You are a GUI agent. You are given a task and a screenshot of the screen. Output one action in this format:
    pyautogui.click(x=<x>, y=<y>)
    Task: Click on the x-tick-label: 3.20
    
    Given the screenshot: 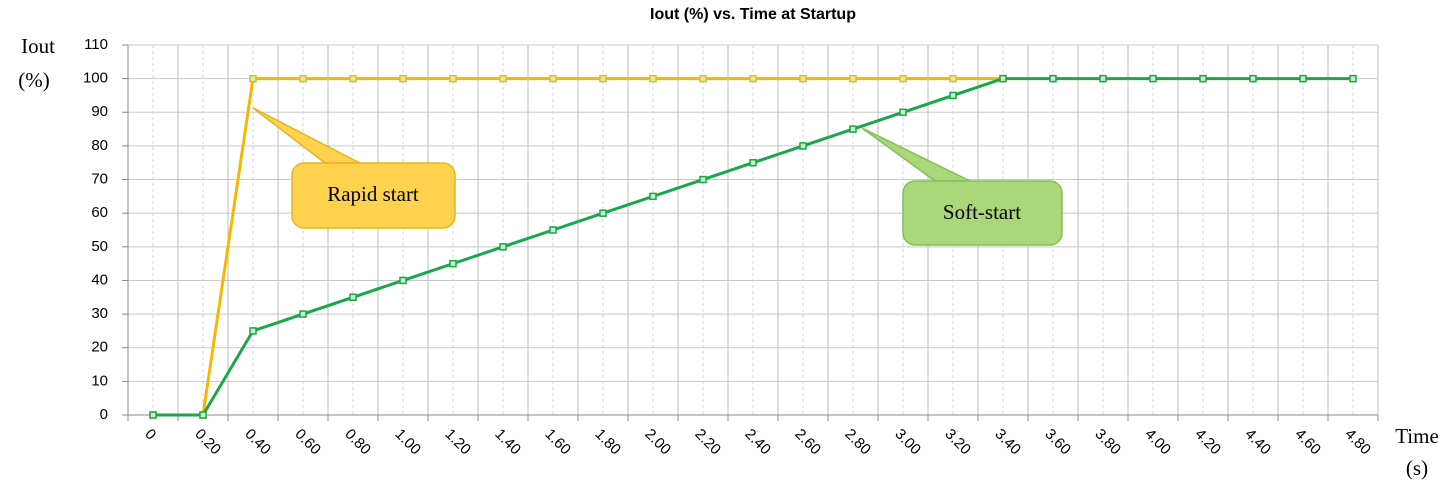 What is the action you would take?
    pyautogui.click(x=957, y=442)
    